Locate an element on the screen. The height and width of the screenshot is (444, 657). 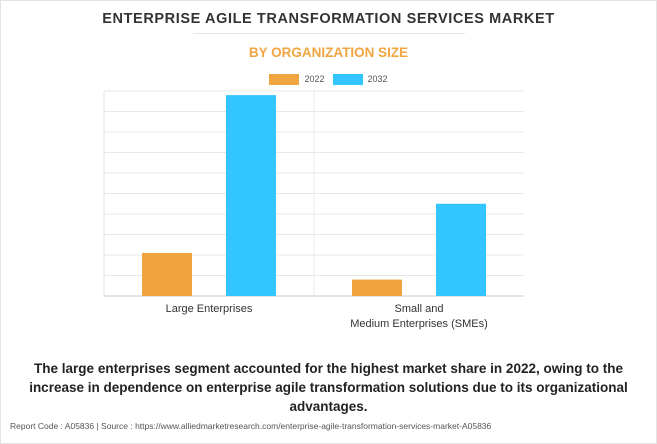
x-tick-label: Medium Enterprises (SMEs) is located at coordinates (419, 324).